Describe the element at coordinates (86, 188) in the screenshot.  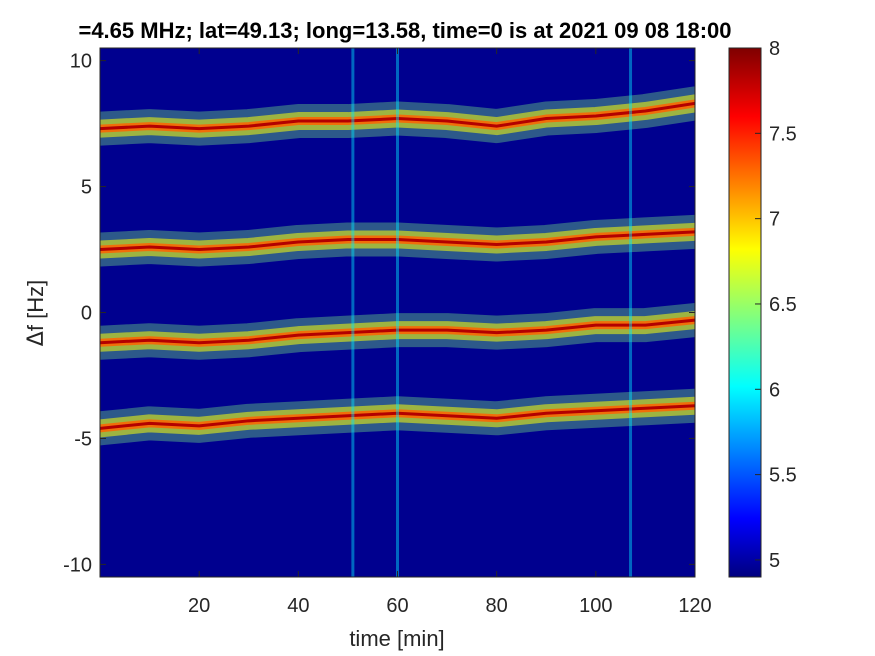
I see `y-tick-label-5: 5` at that location.